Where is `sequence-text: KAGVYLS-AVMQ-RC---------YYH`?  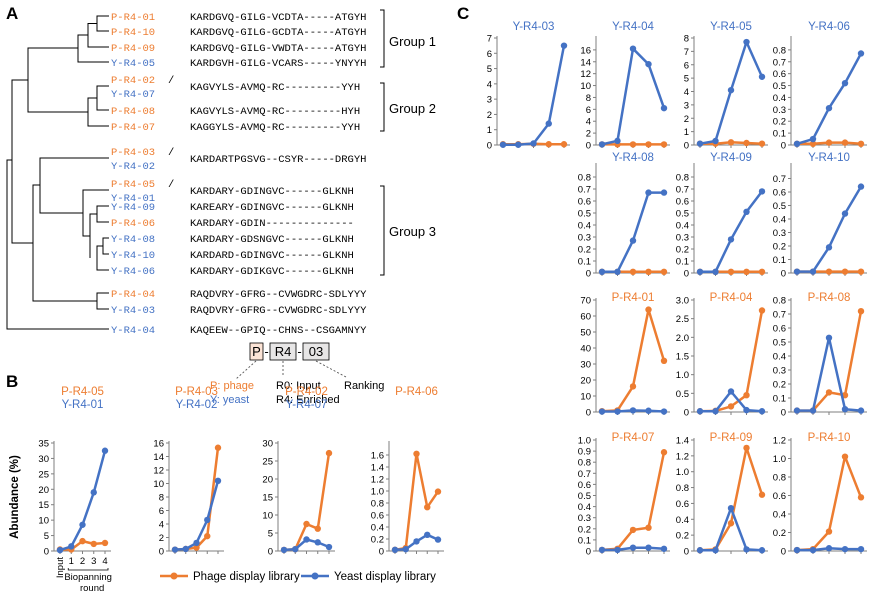 sequence-text: KAGVYLS-AVMQ-RC---------YYH is located at coordinates (275, 88).